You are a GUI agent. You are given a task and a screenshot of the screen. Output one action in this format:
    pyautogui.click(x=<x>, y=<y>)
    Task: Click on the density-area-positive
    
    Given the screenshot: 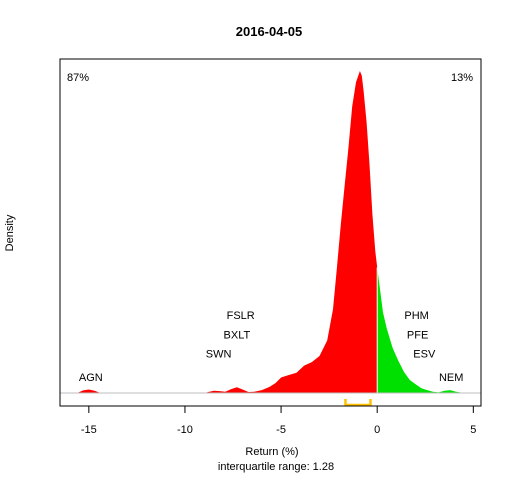 What is the action you would take?
    pyautogui.click(x=420, y=330)
    